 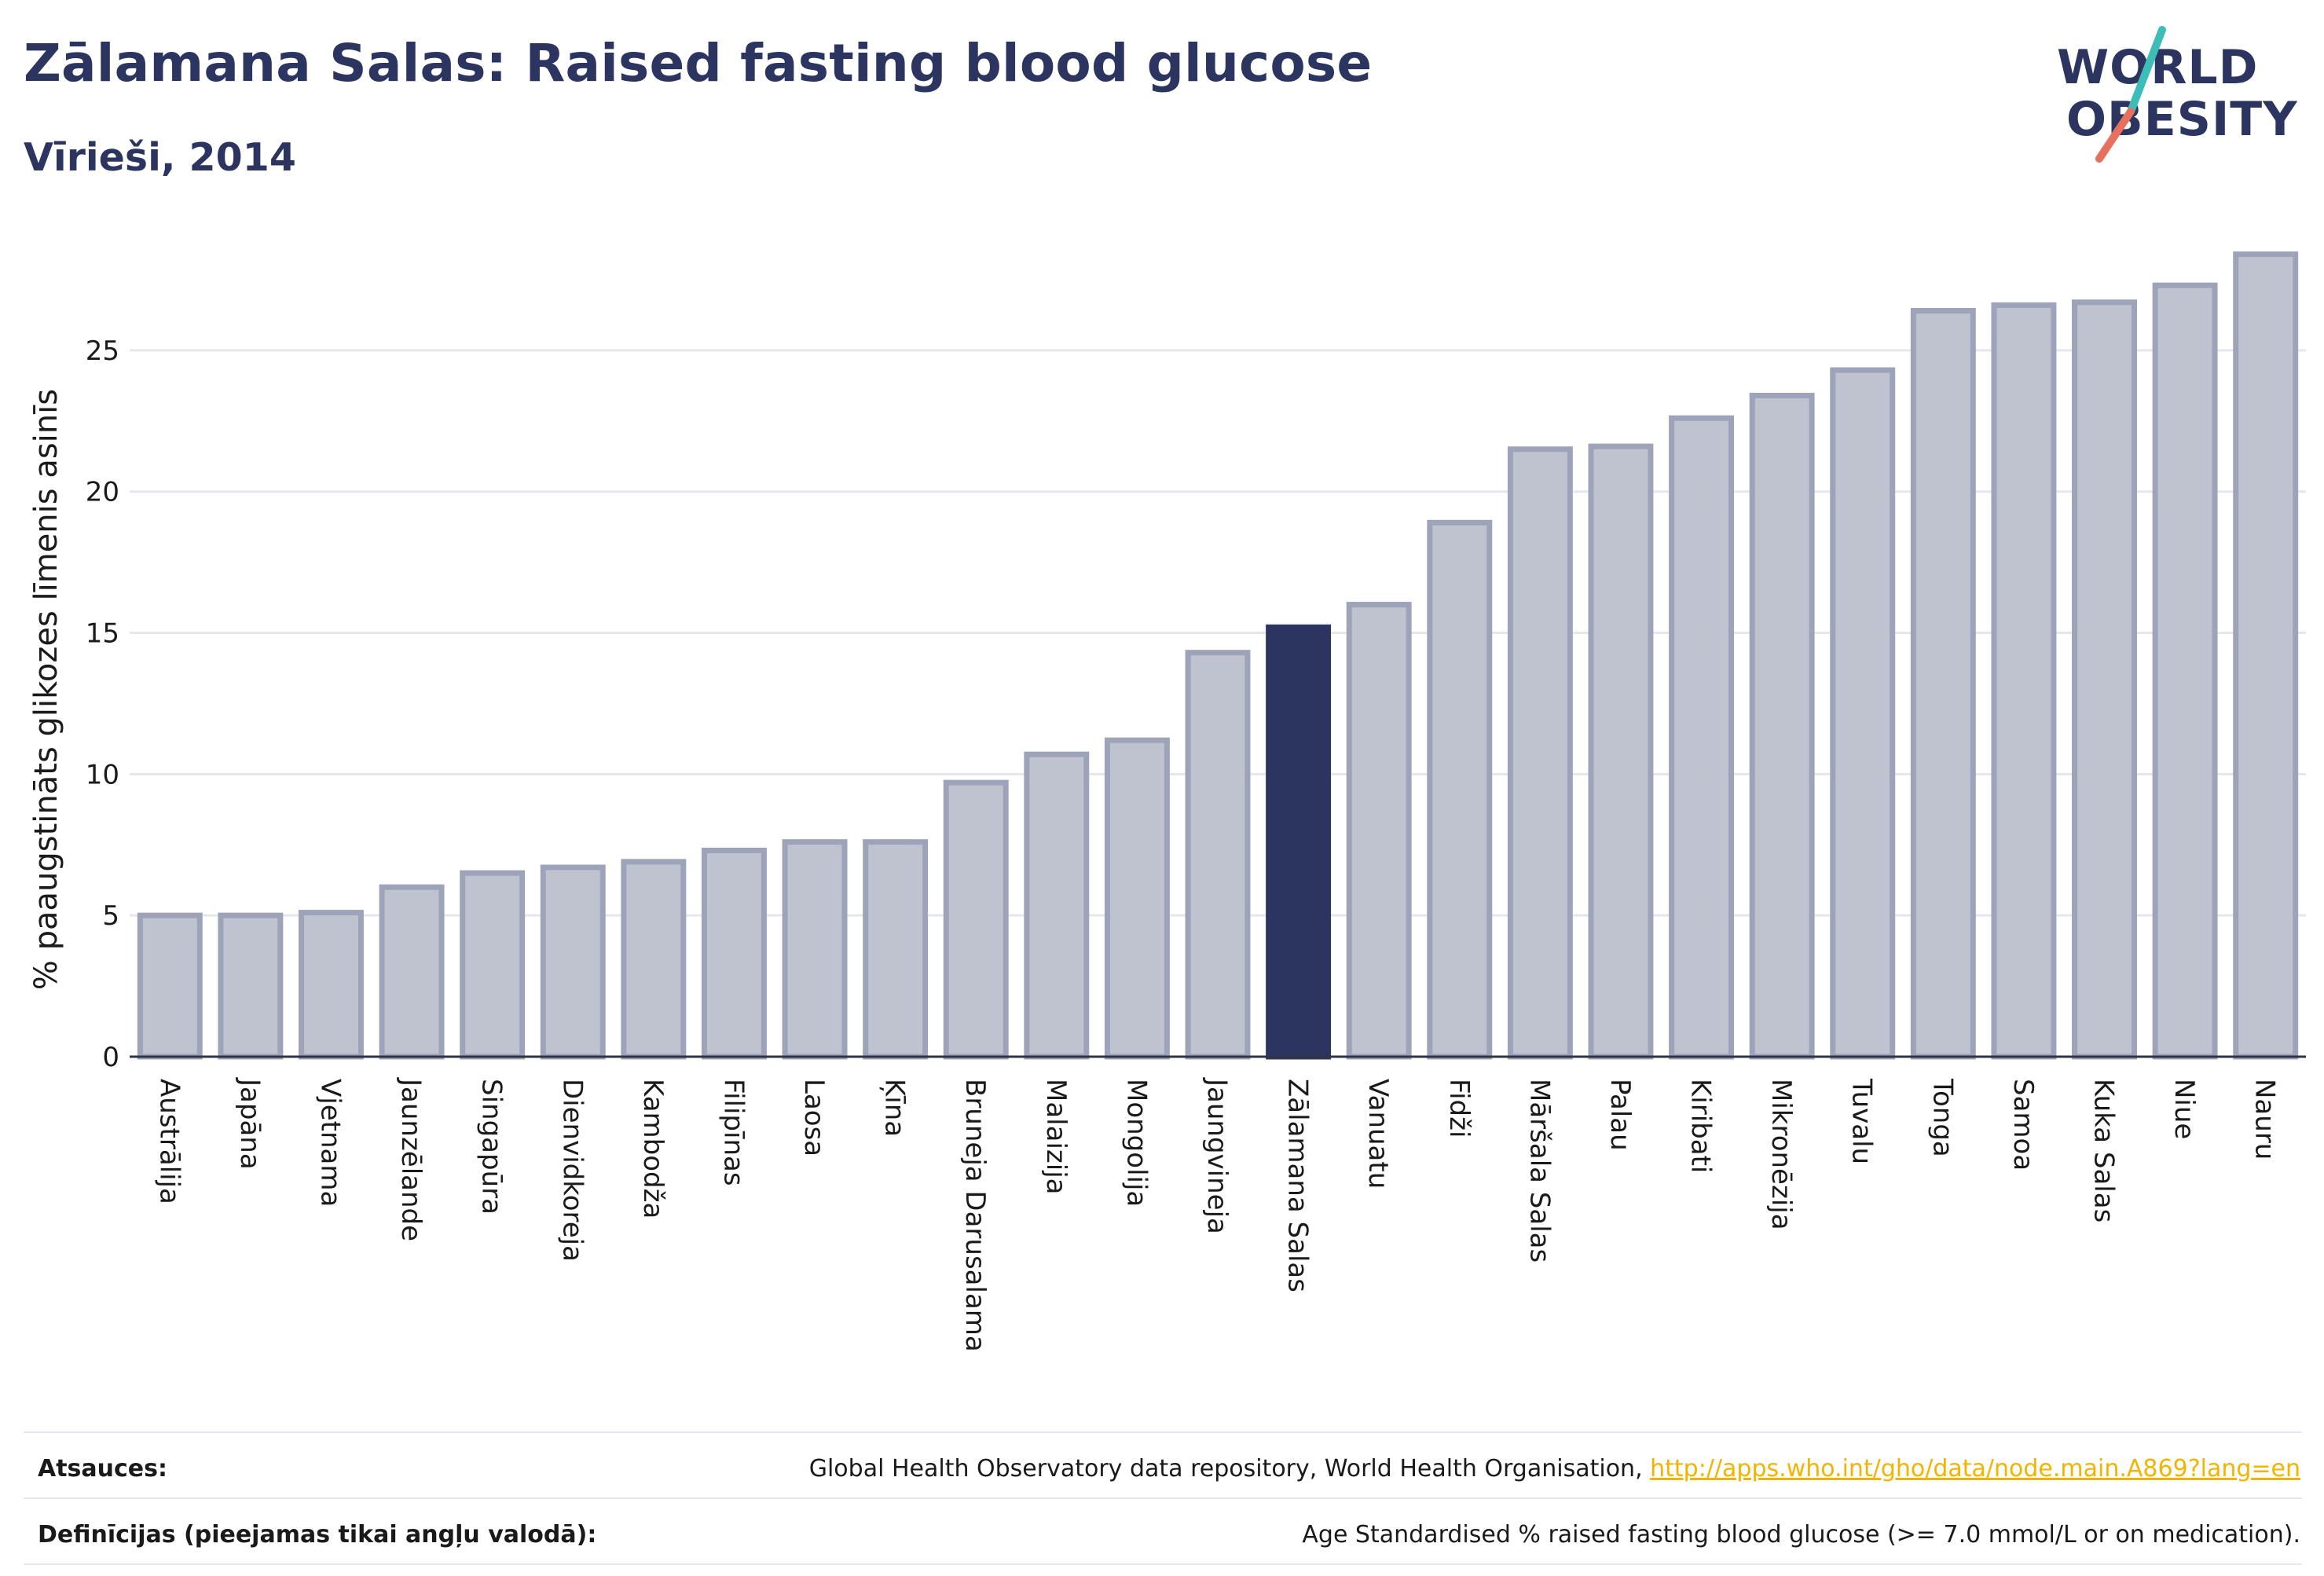 What do you see at coordinates (1298, 1185) in the screenshot?
I see `x-tick-label: Zālamana Salas` at bounding box center [1298, 1185].